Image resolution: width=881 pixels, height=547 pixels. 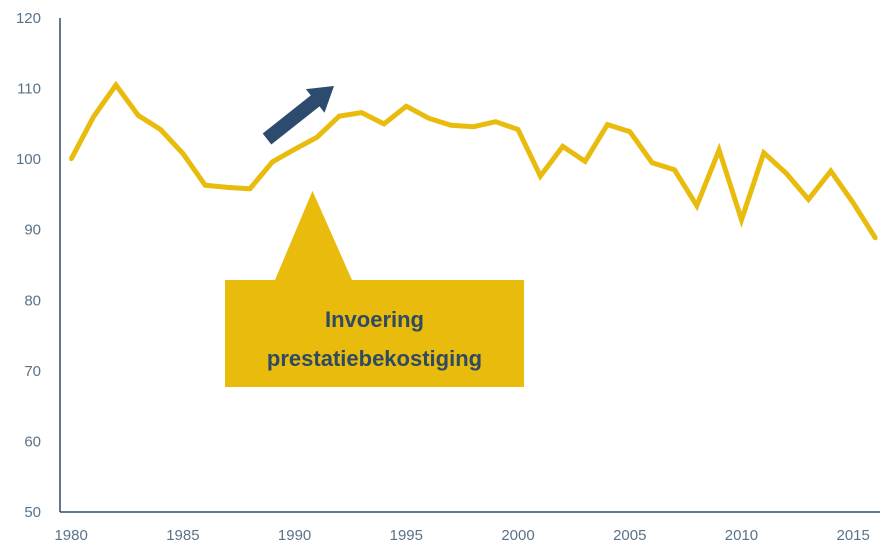 I want to click on data-point-2013, so click(x=808, y=199).